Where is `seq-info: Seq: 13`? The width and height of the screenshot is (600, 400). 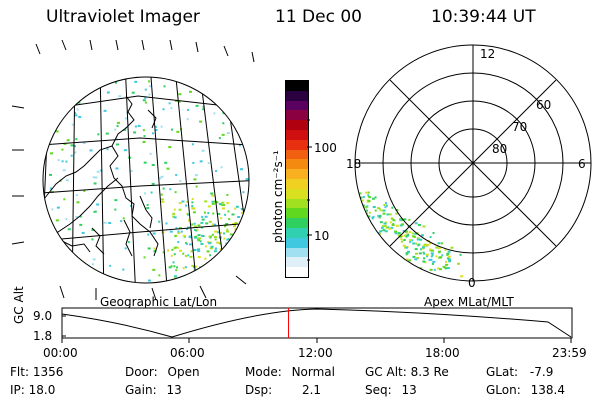
seq-info: Seq: 13 is located at coordinates (391, 390).